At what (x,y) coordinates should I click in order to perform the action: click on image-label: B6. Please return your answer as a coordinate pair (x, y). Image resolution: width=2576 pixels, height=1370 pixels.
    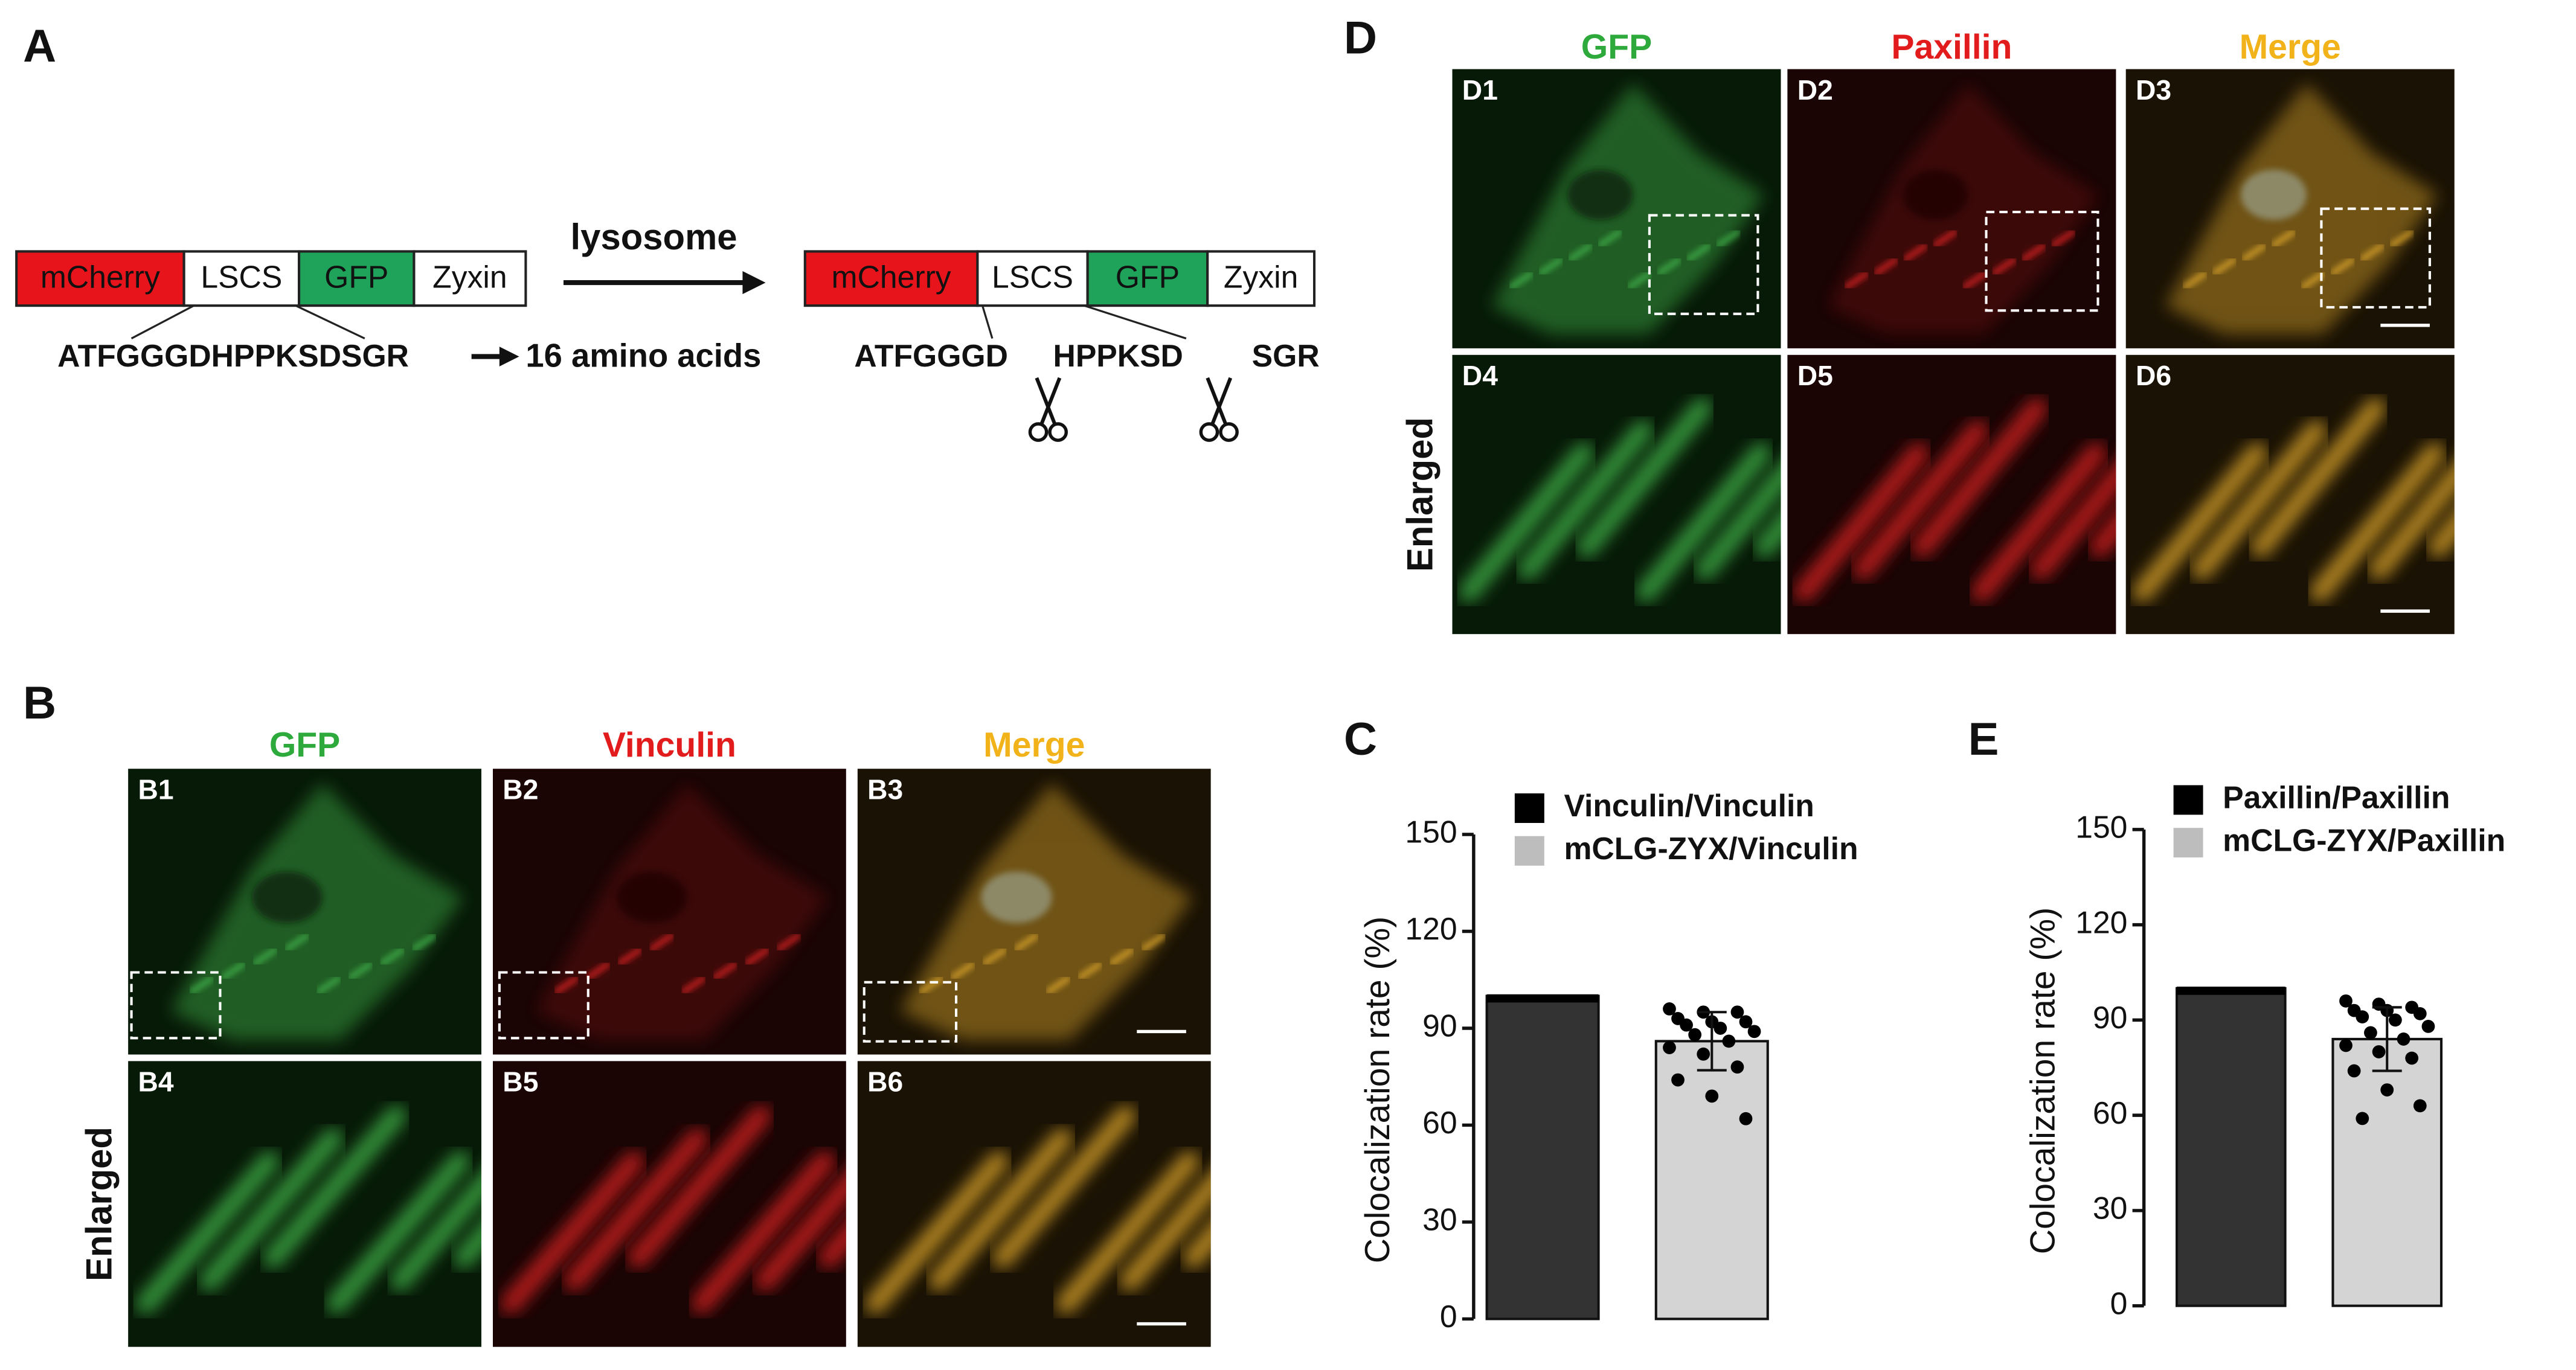
    Looking at the image, I should click on (885, 1082).